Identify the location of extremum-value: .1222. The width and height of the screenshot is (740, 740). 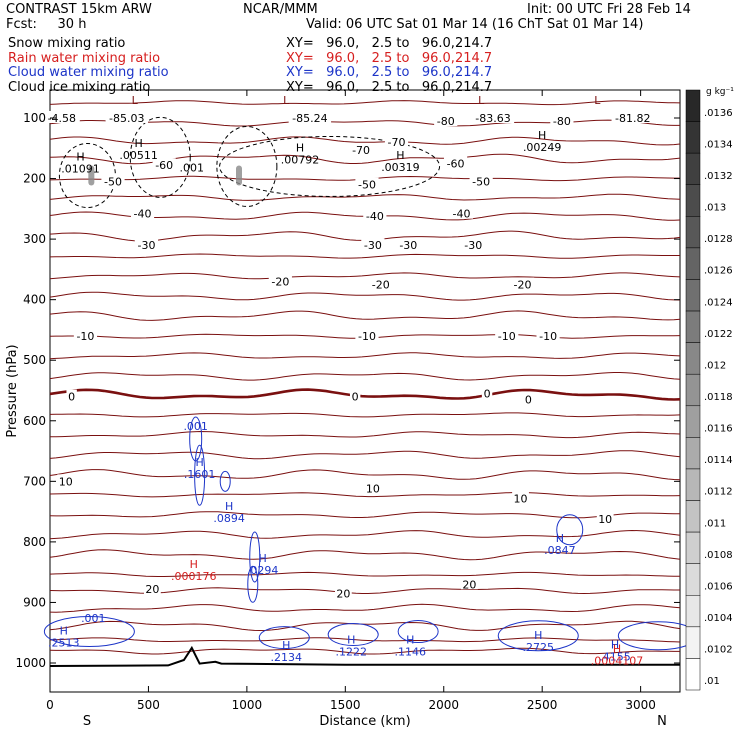
(351, 652).